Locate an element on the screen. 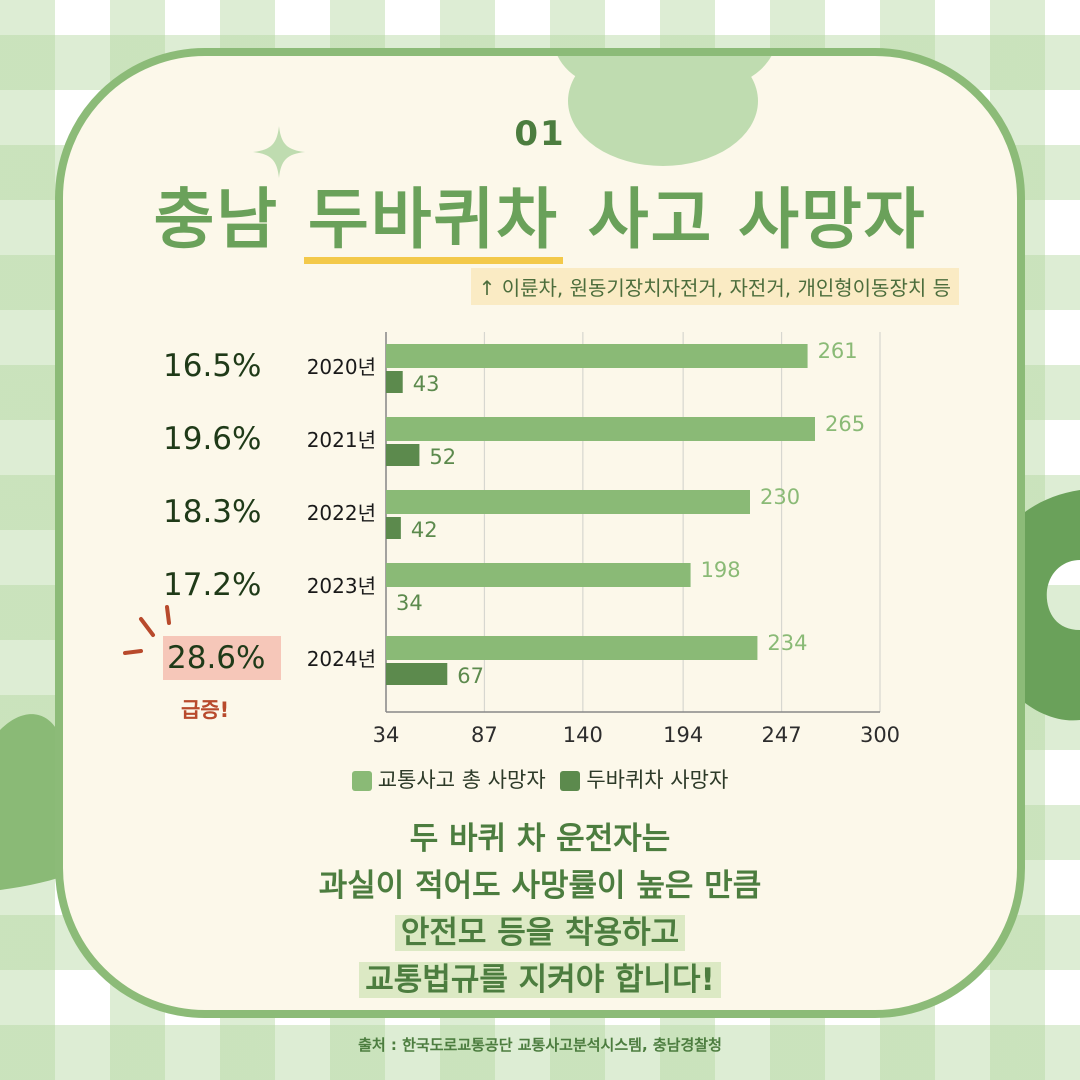  percentage-2022: 18.3% is located at coordinates (212, 512).